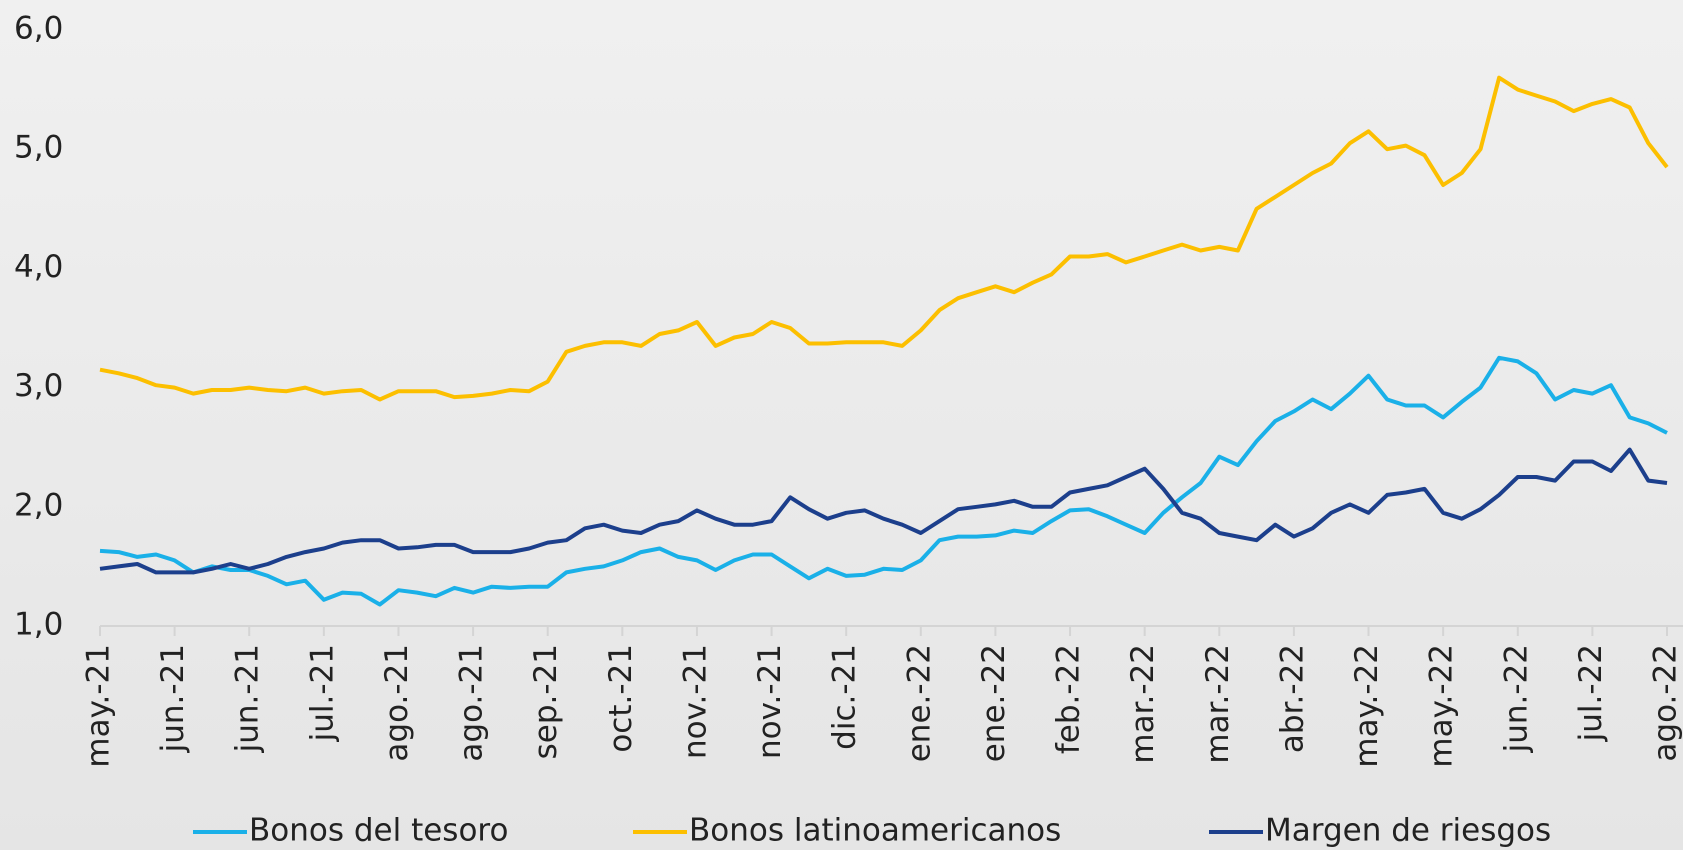 The image size is (1683, 850). What do you see at coordinates (38, 505) in the screenshot?
I see `y-tick-label: 2,0` at bounding box center [38, 505].